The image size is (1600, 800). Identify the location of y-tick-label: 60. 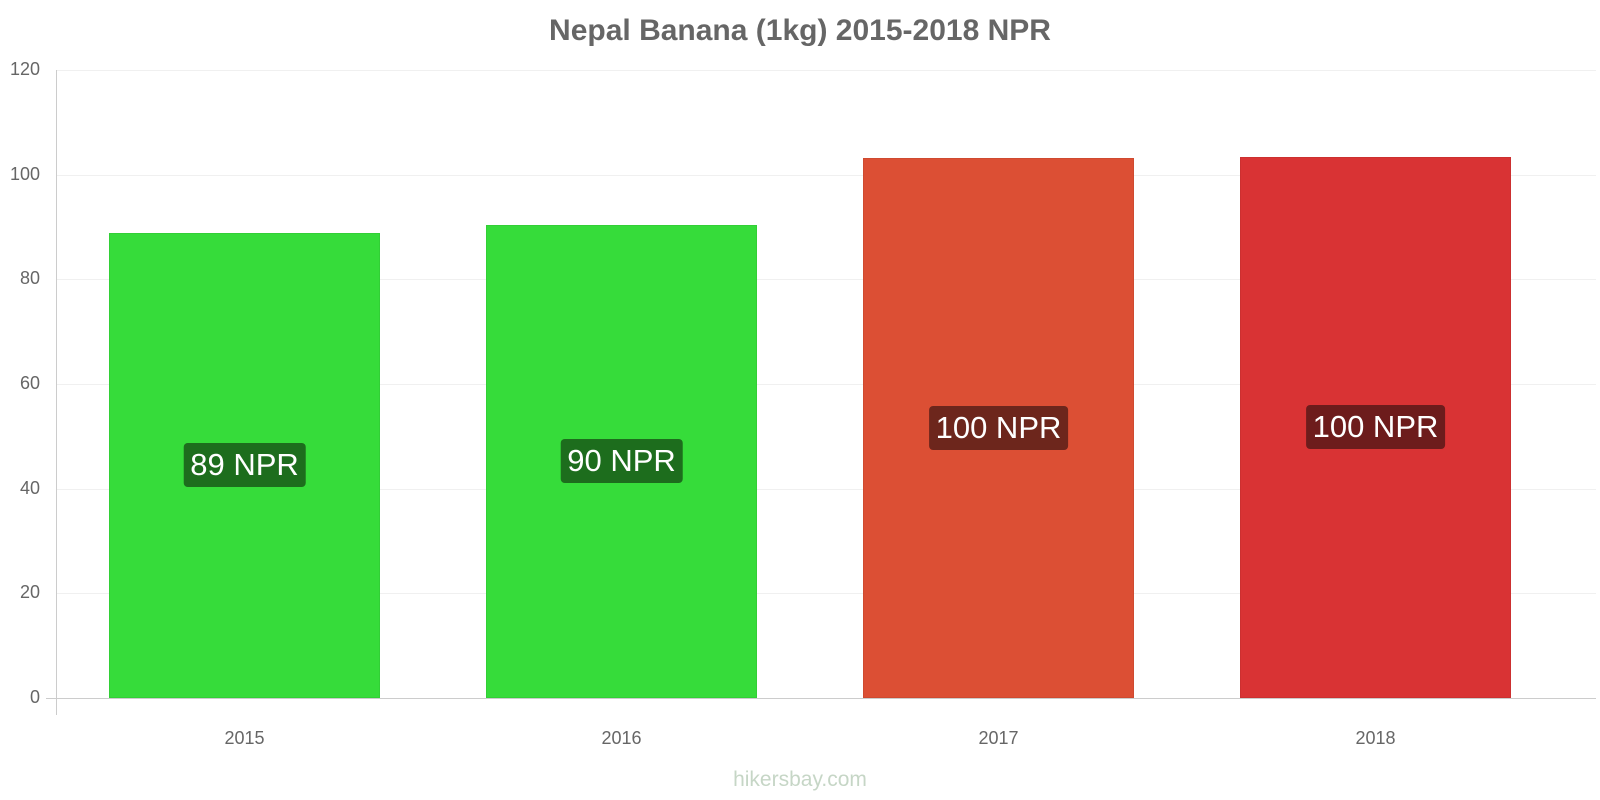
(29, 383).